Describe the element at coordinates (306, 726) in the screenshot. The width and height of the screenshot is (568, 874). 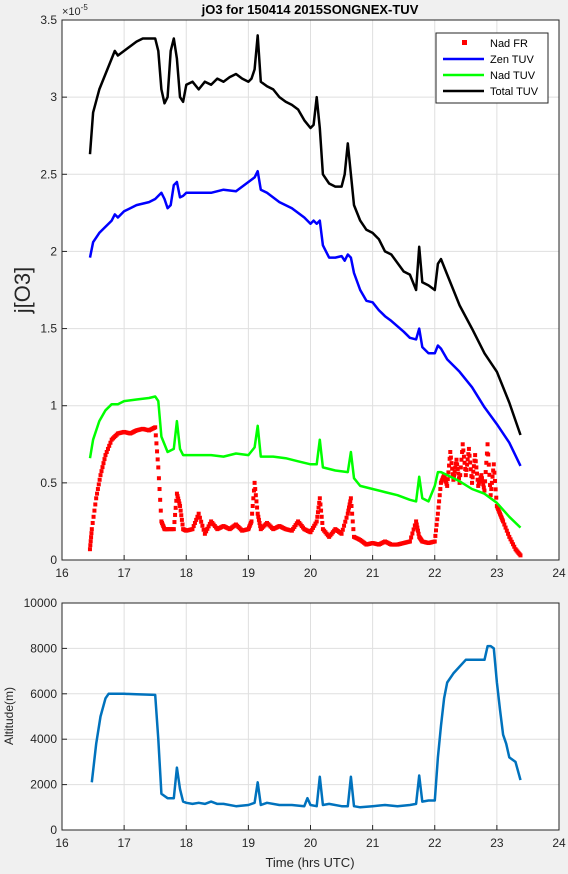
I see `altitude-line-altitude` at that location.